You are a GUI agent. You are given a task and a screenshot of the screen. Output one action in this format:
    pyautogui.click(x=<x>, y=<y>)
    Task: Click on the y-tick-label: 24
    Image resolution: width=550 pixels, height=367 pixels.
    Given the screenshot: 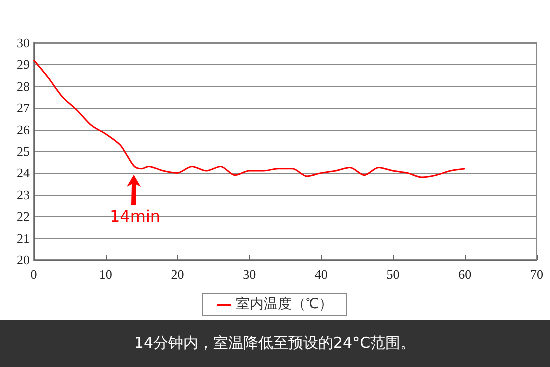 What is the action you would take?
    pyautogui.click(x=23, y=173)
    